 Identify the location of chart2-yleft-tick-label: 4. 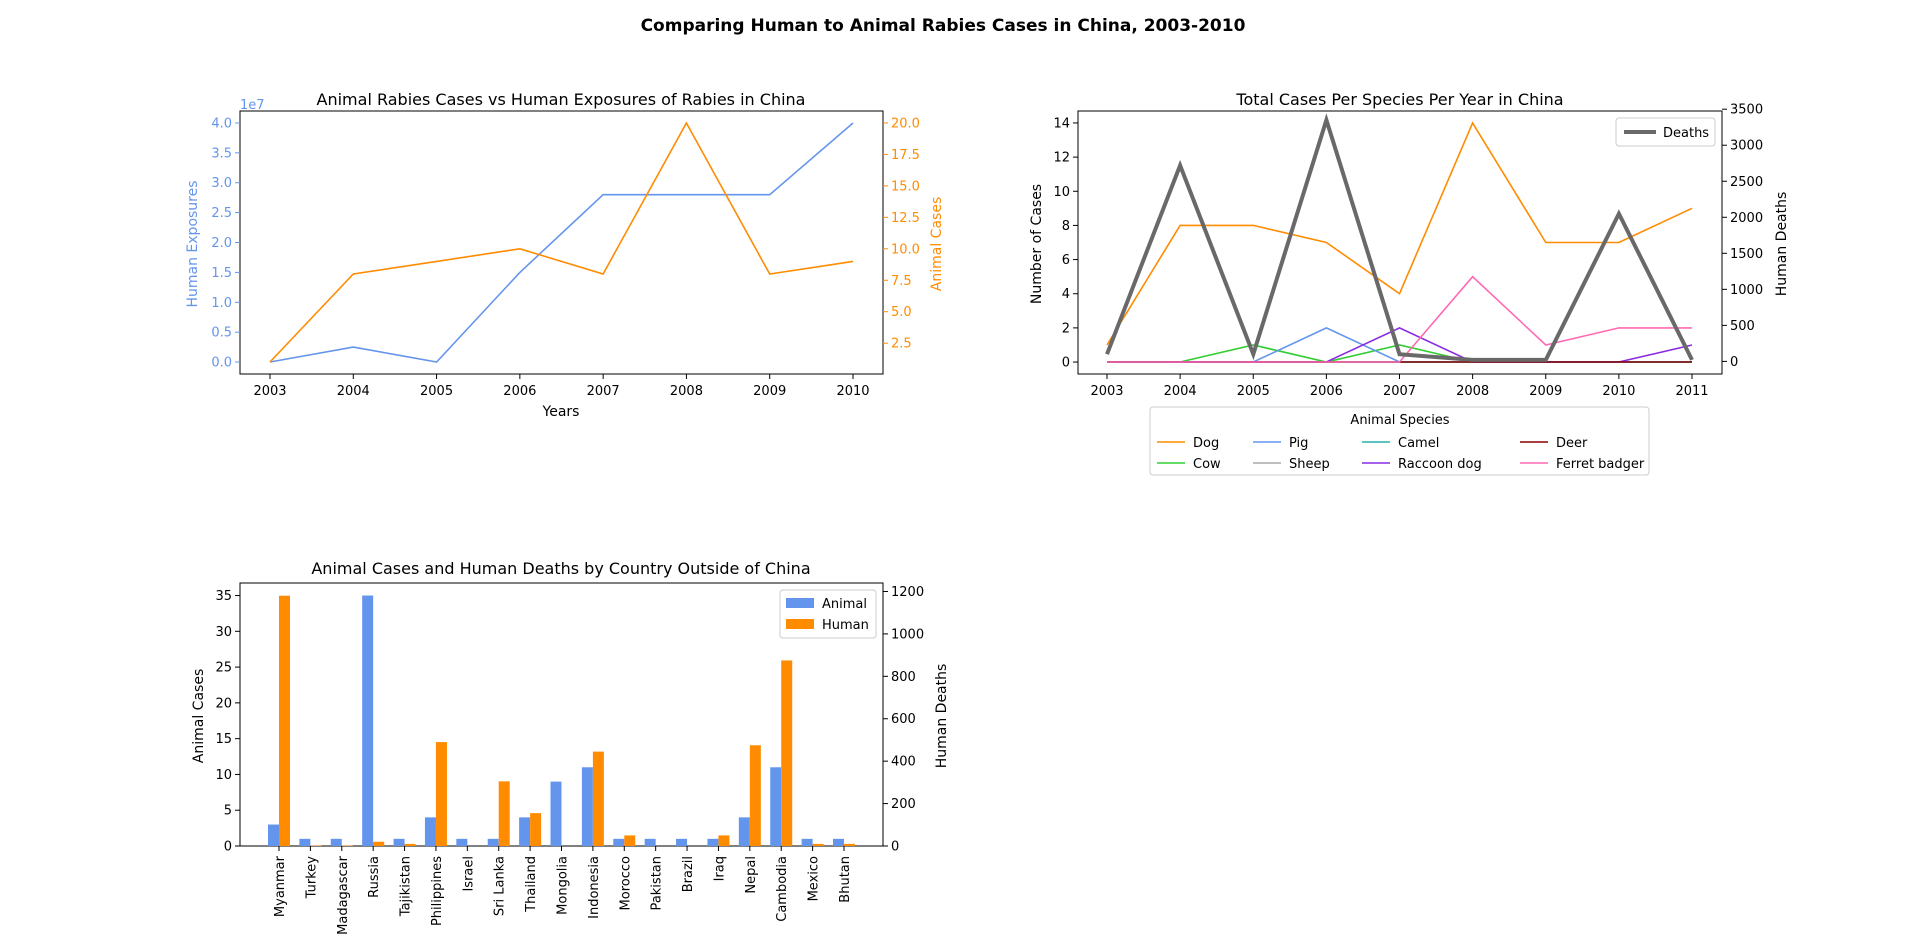
(1066, 294).